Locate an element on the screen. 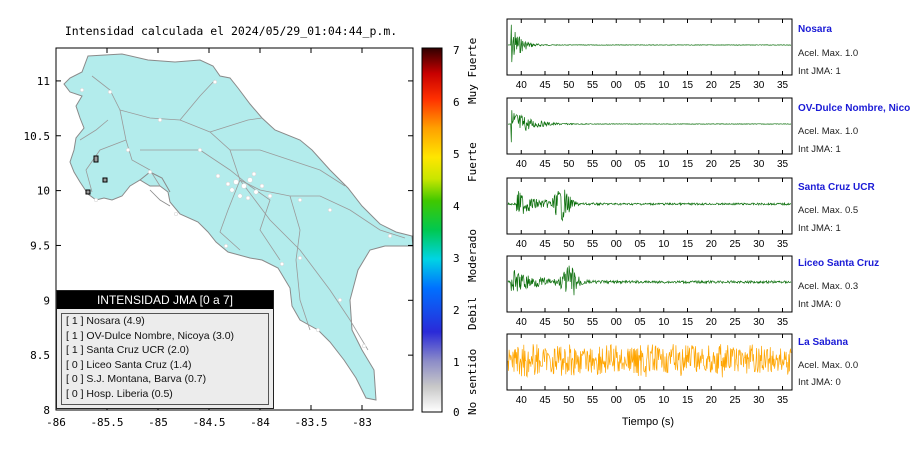 Image resolution: width=910 pixels, height=460 pixels. colorbar-tick: 0 is located at coordinates (456, 412).